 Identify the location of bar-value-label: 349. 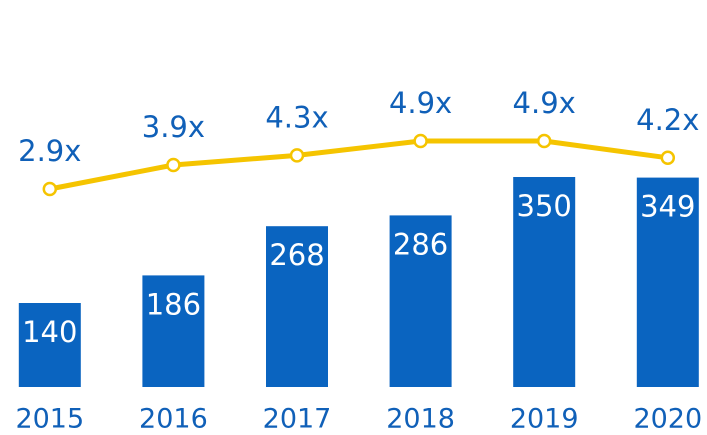
(667, 207).